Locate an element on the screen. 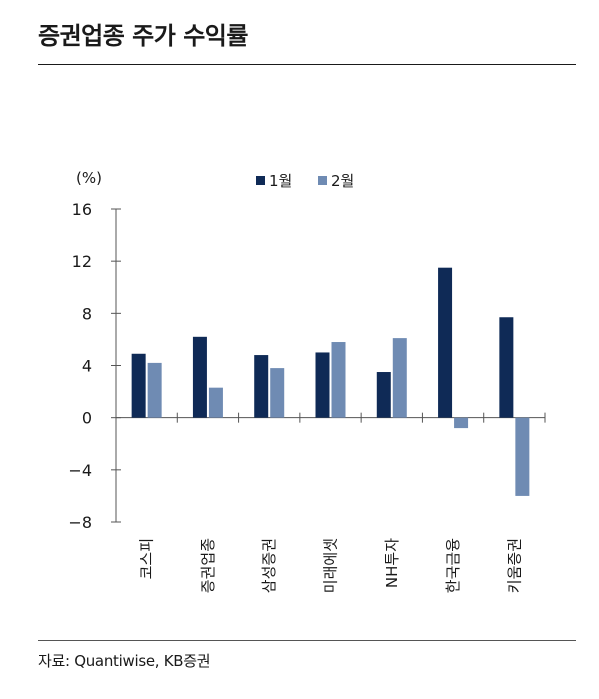  page-title: 증권업종 주가 수익률 is located at coordinates (143, 36).